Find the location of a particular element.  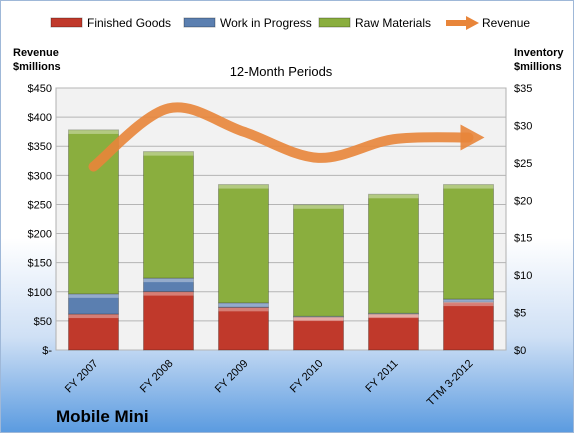

legend-item: Raw Materials is located at coordinates (374, 23).